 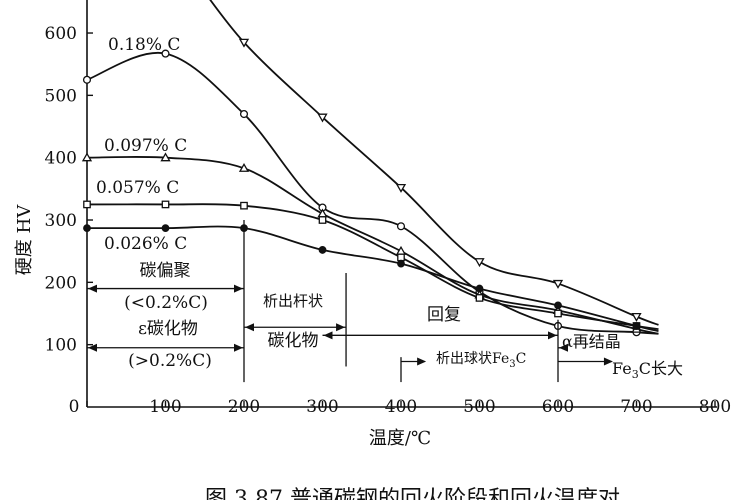 I want to click on series-label-0097: 0.097% C, so click(x=145, y=146).